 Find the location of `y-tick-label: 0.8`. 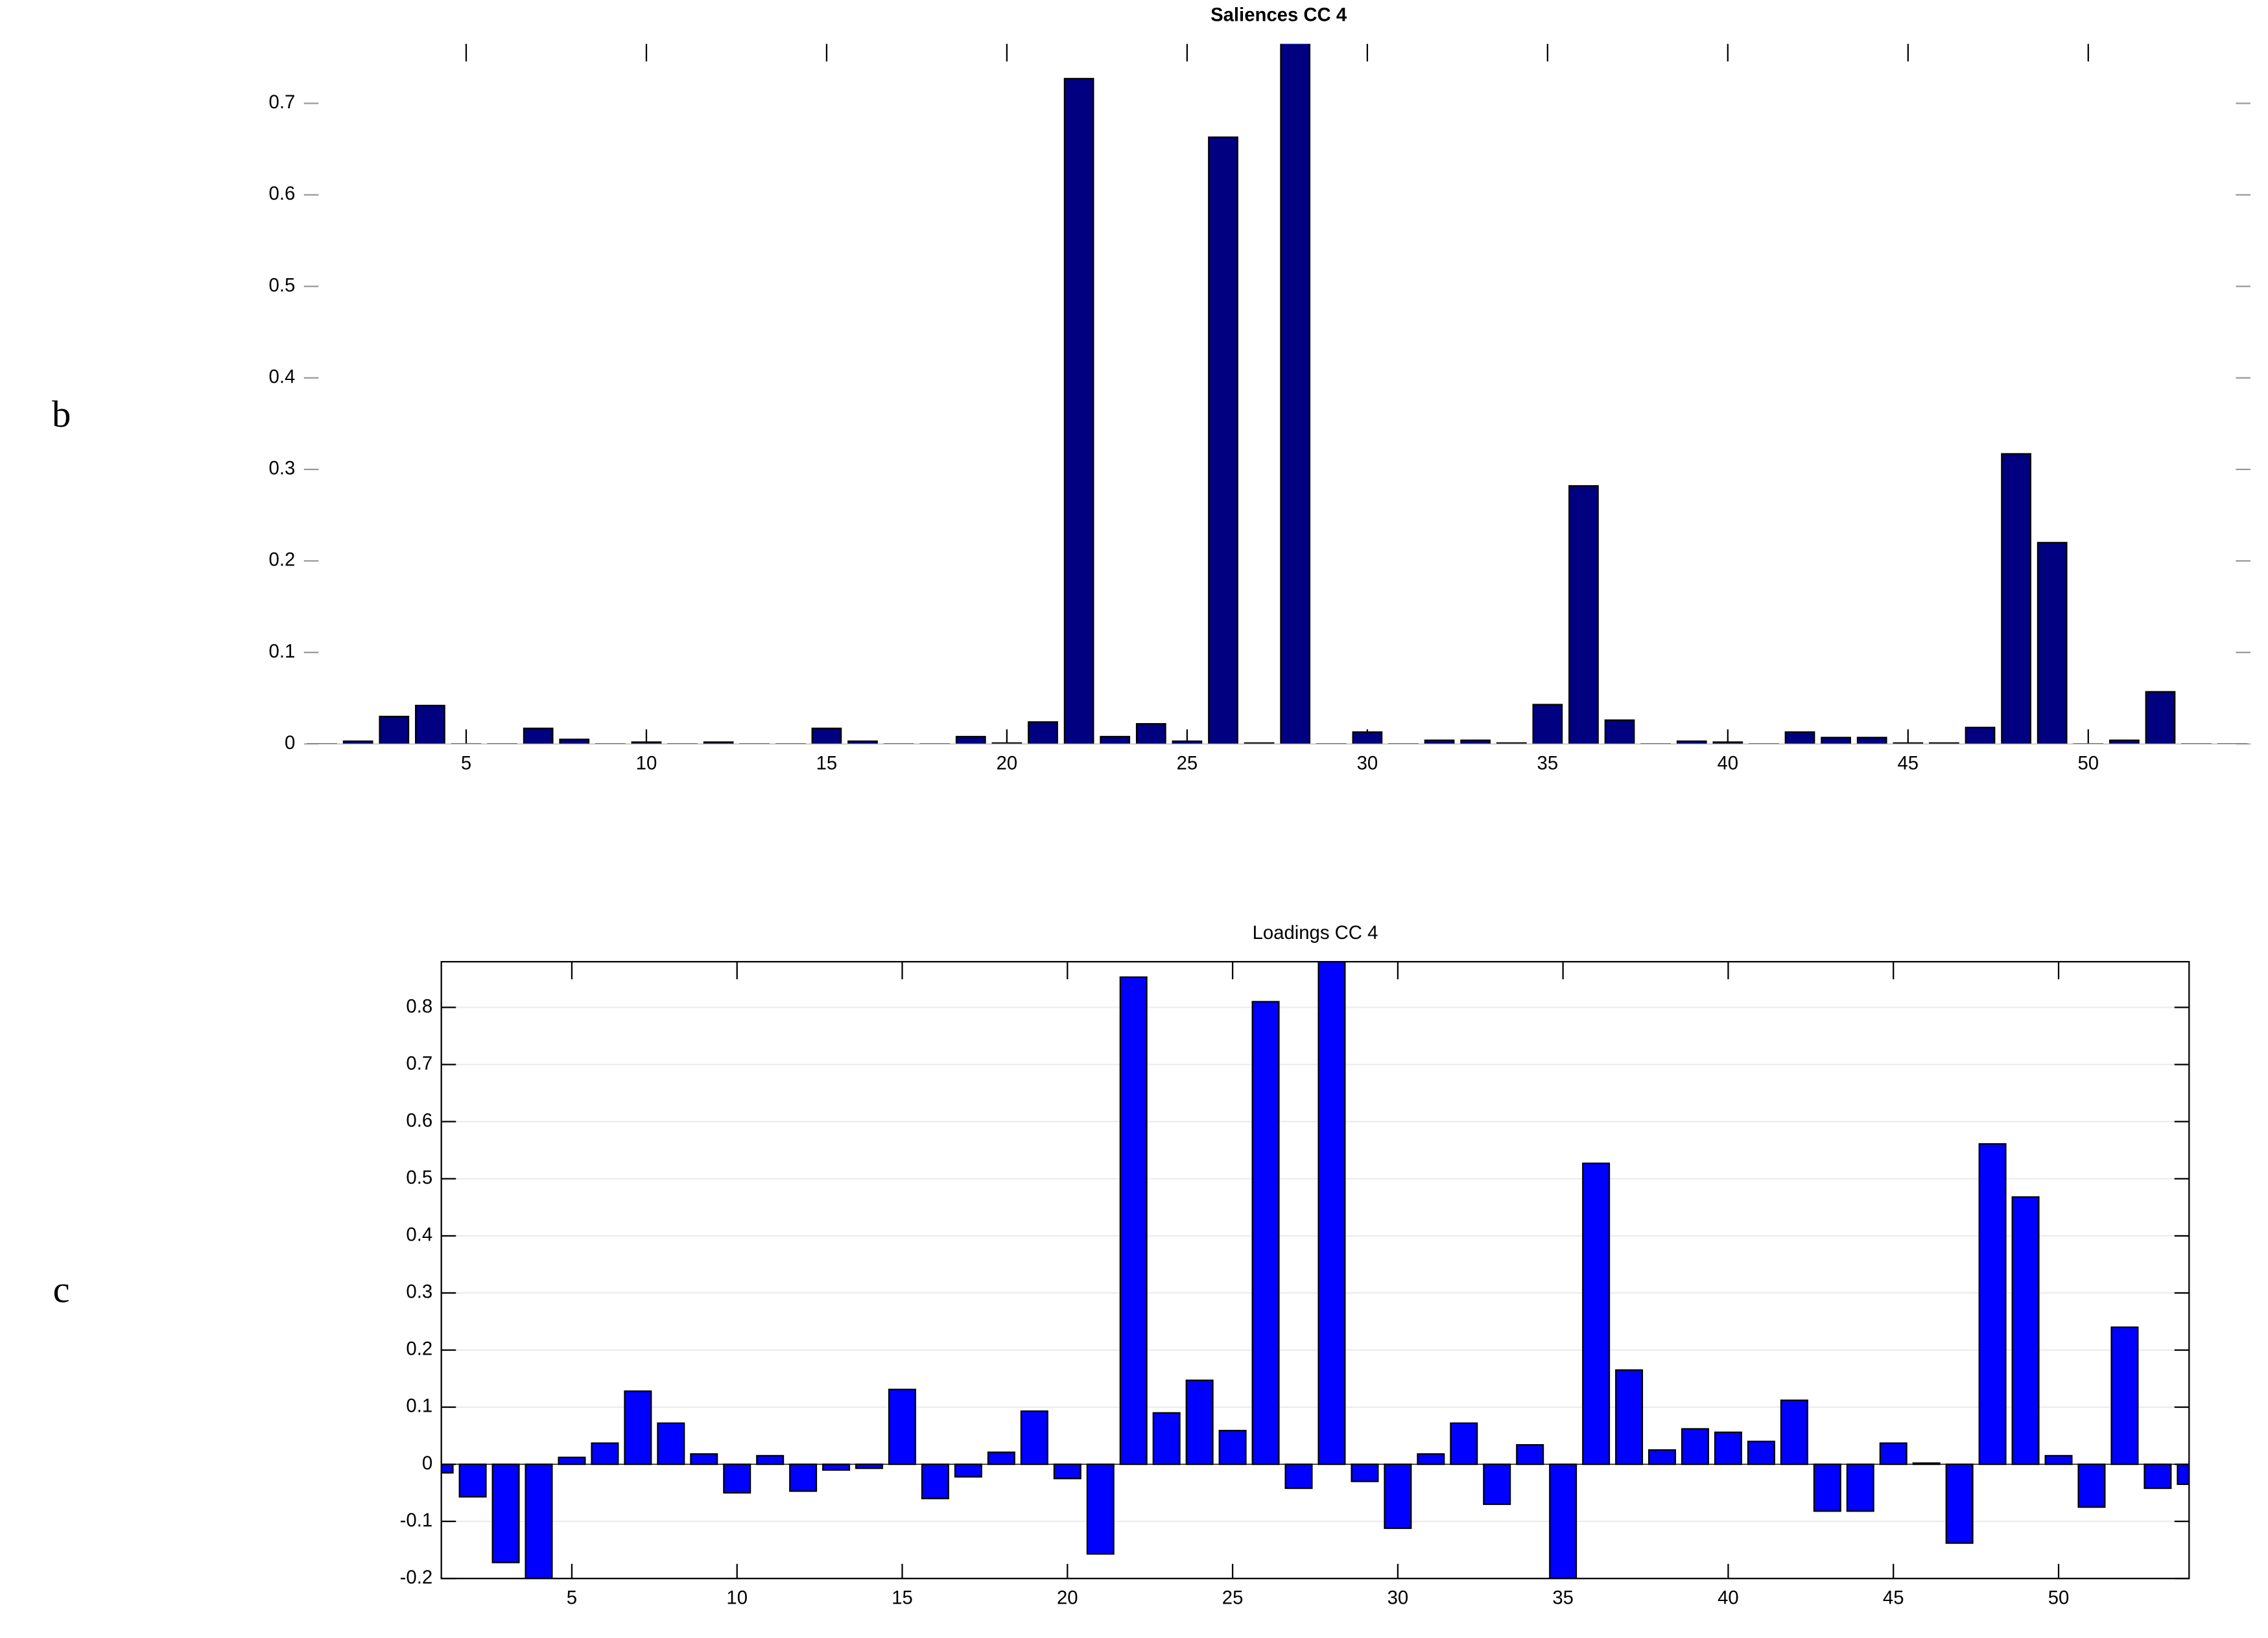

y-tick-label: 0.8 is located at coordinates (419, 1006).